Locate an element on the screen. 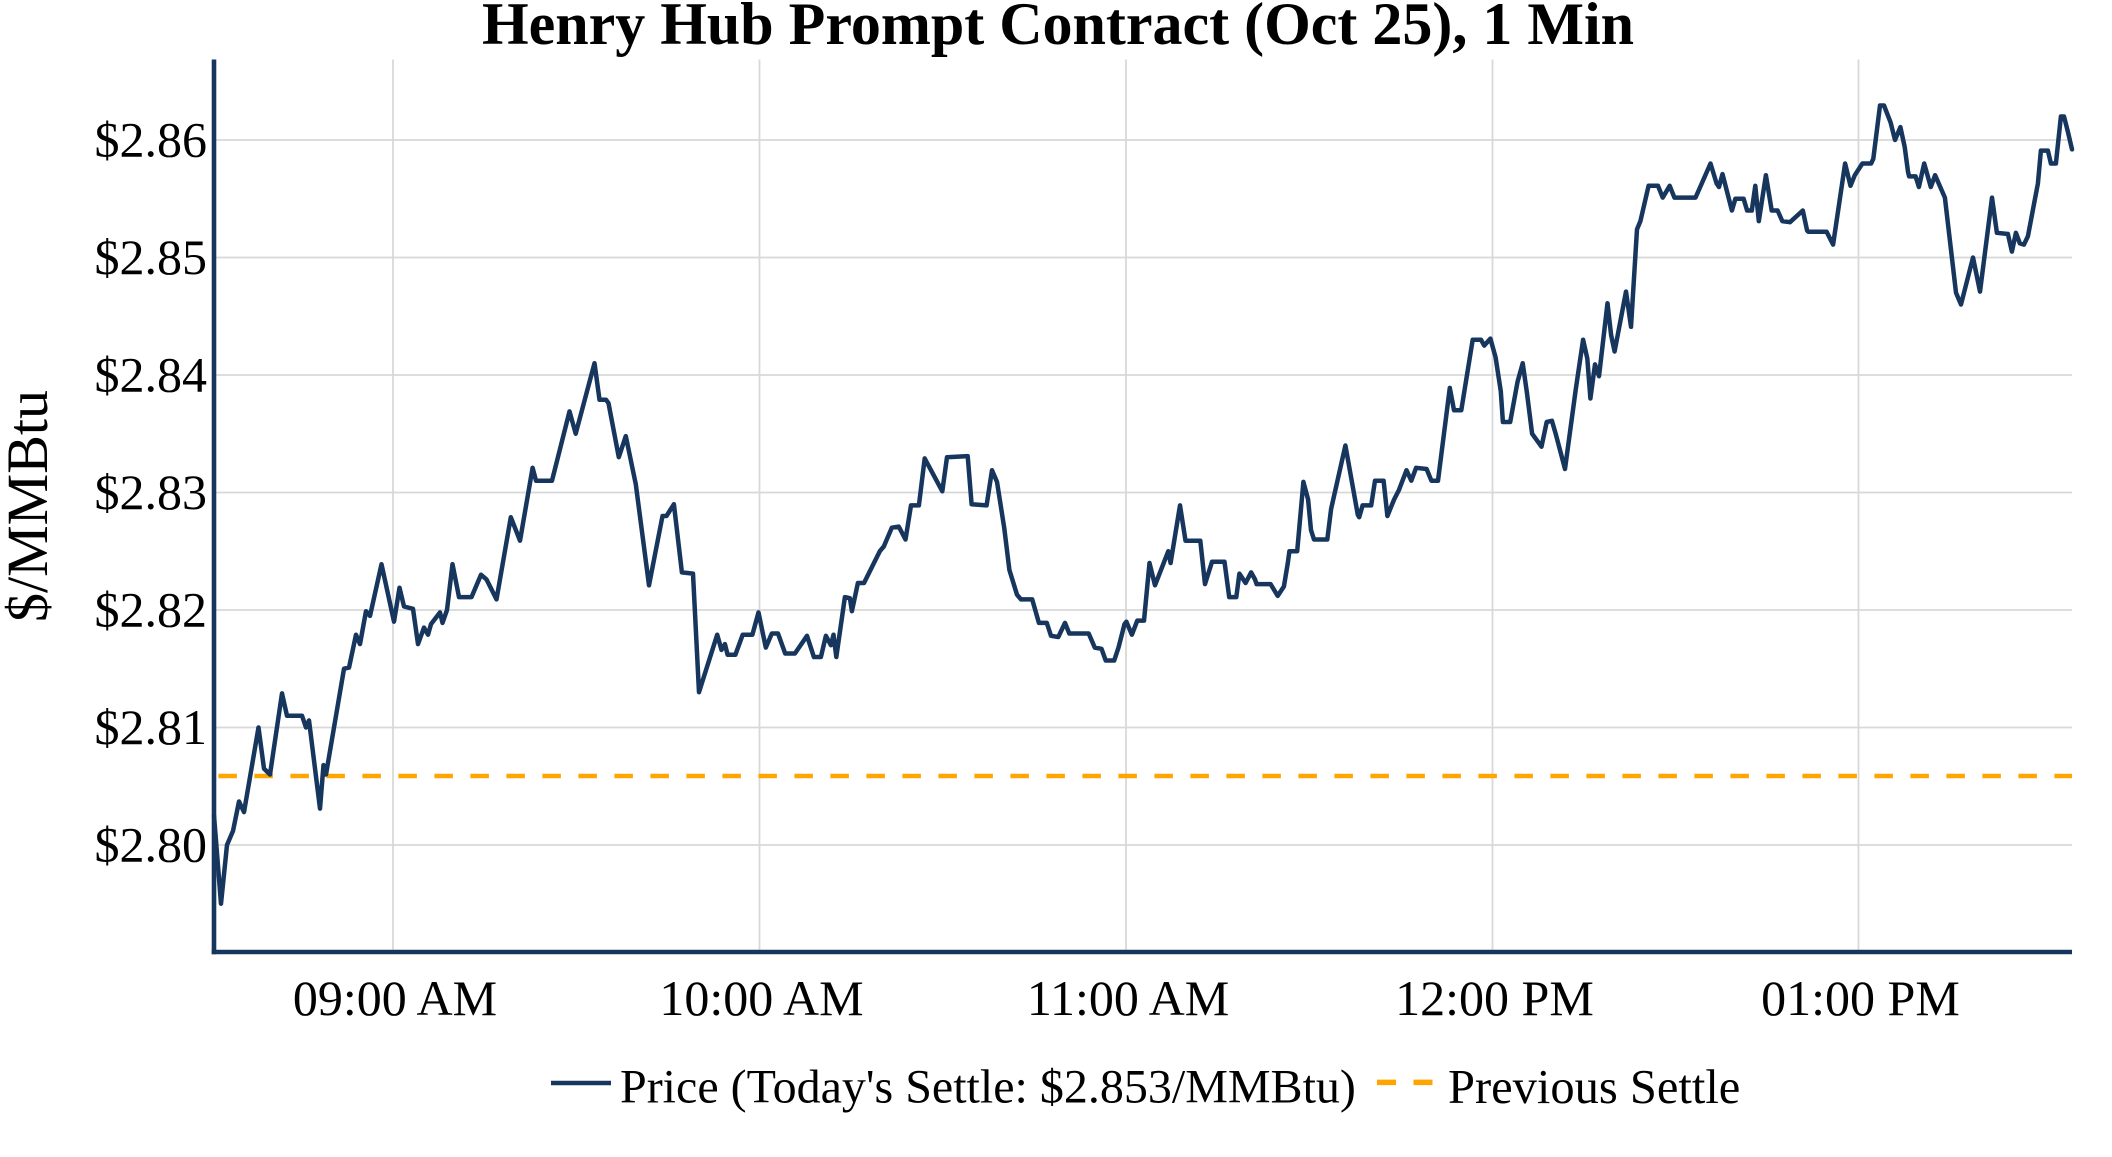 This screenshot has height=1157, width=2112. svg-text: $2.80 is located at coordinates (151, 845).